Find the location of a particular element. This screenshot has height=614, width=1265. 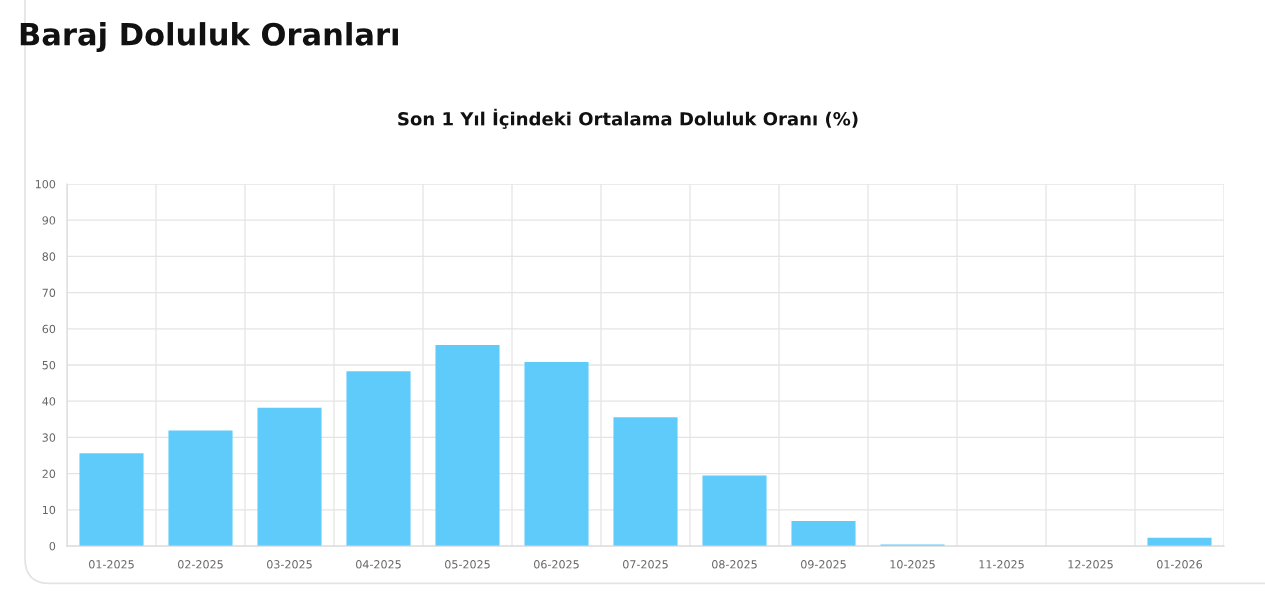

y-tick-label: 30 is located at coordinates (49, 437).